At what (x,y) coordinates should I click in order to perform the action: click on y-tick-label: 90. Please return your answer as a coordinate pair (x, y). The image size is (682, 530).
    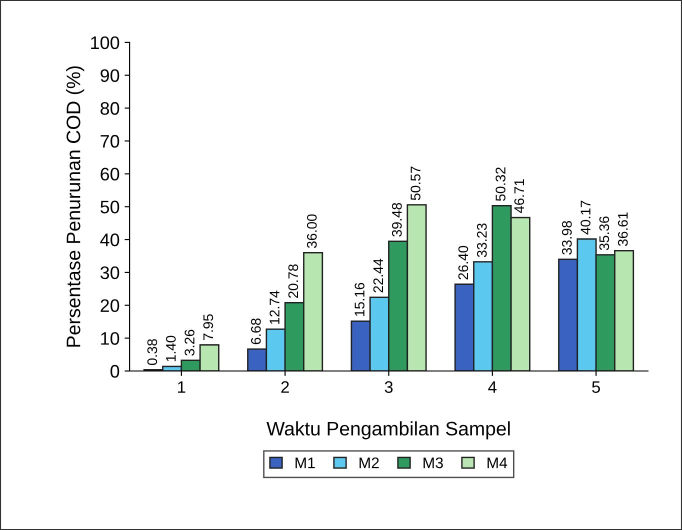
    Looking at the image, I should click on (110, 75).